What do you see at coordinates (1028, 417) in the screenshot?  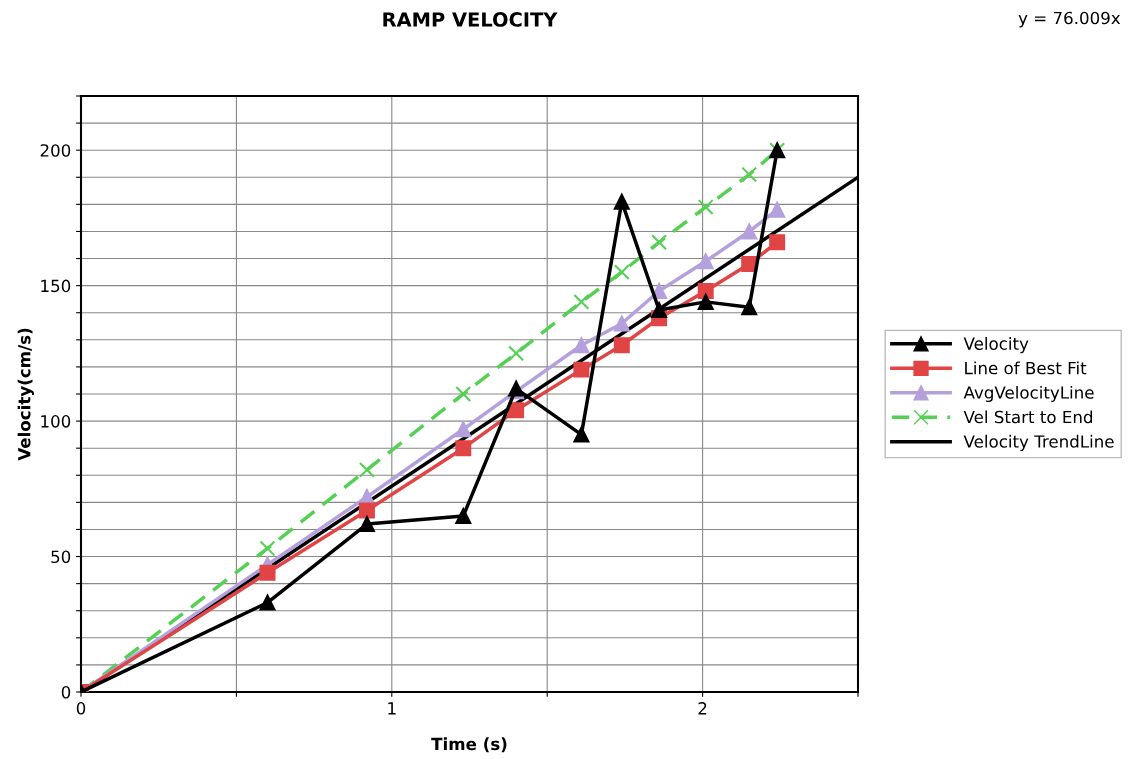 I see `legend-label: Vel Start to End` at bounding box center [1028, 417].